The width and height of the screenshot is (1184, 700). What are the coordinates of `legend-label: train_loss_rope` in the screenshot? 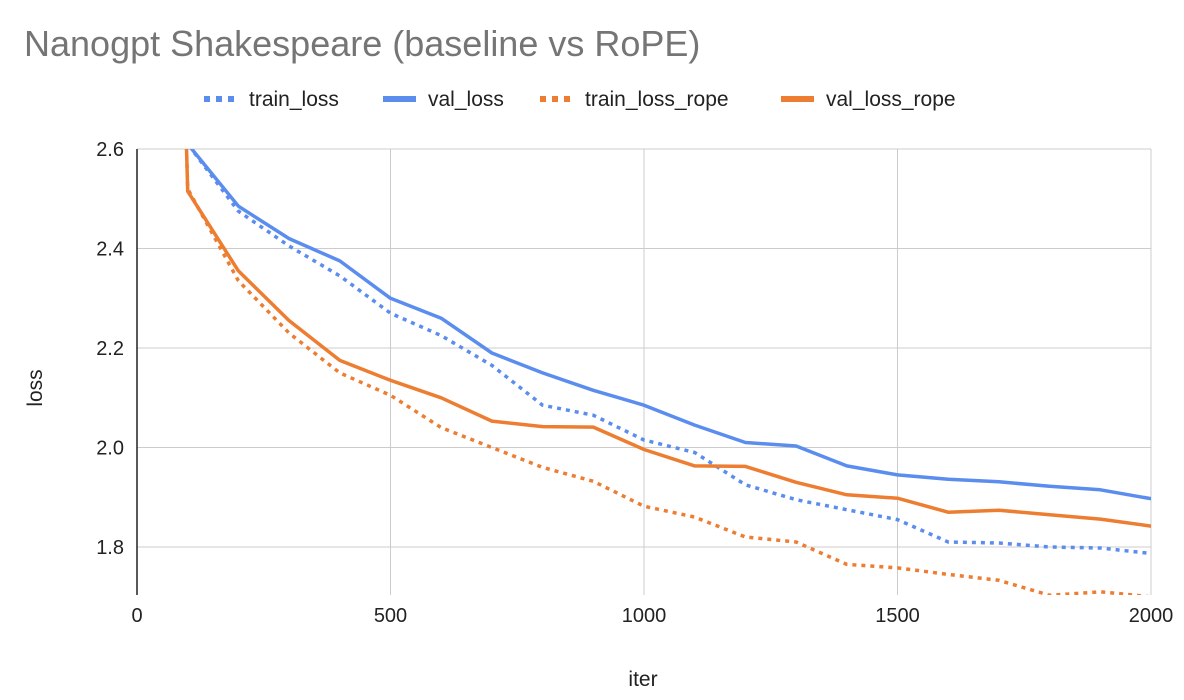 It's located at (657, 99).